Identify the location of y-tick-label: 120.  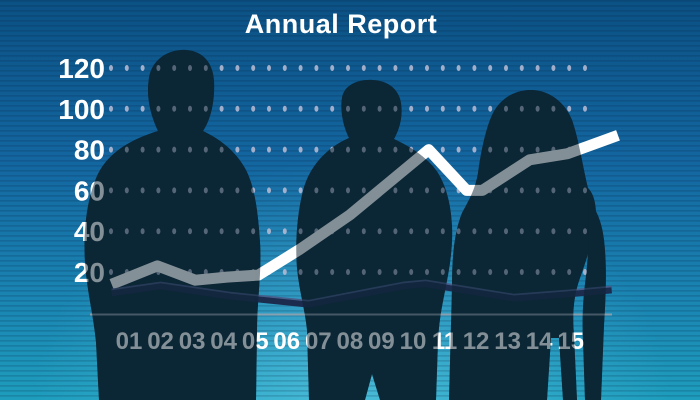
(81, 68).